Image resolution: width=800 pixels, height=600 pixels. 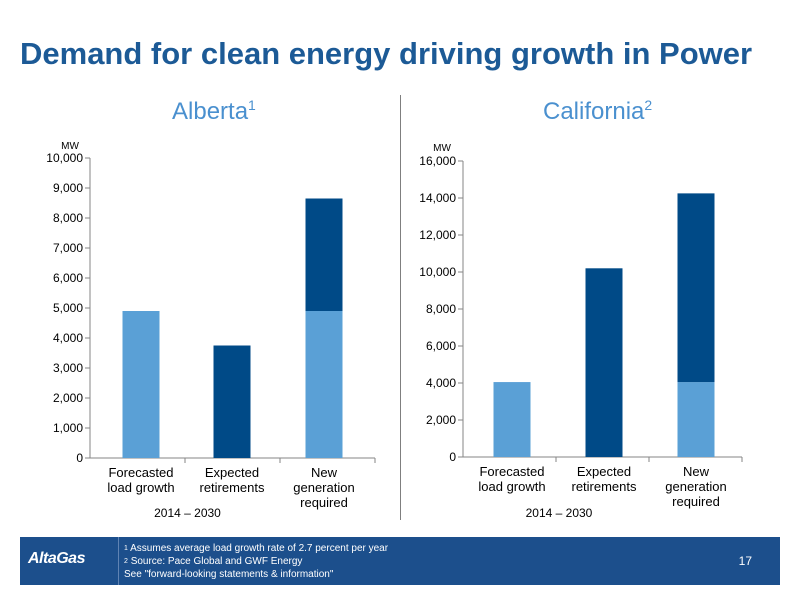 I want to click on california-category-label: Expected, so click(x=604, y=471).